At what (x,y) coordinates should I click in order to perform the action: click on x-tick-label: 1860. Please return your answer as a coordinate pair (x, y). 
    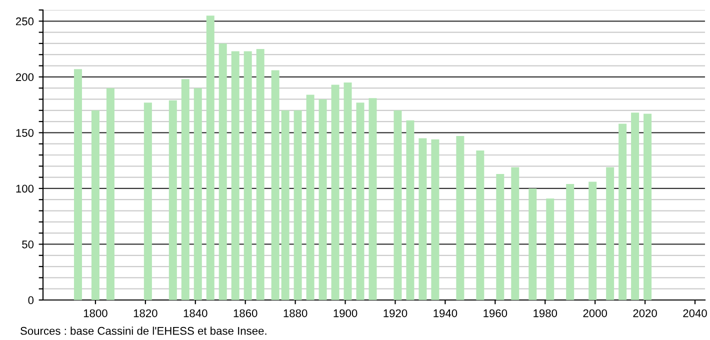
    Looking at the image, I should click on (246, 313).